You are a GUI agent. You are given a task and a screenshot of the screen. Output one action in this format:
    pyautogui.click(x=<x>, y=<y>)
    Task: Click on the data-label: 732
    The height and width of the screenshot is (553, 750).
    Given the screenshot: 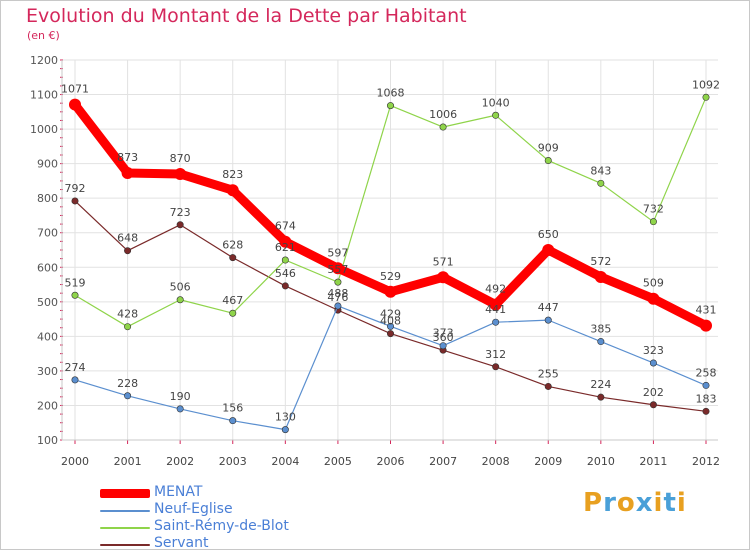 What is the action you would take?
    pyautogui.click(x=653, y=209)
    